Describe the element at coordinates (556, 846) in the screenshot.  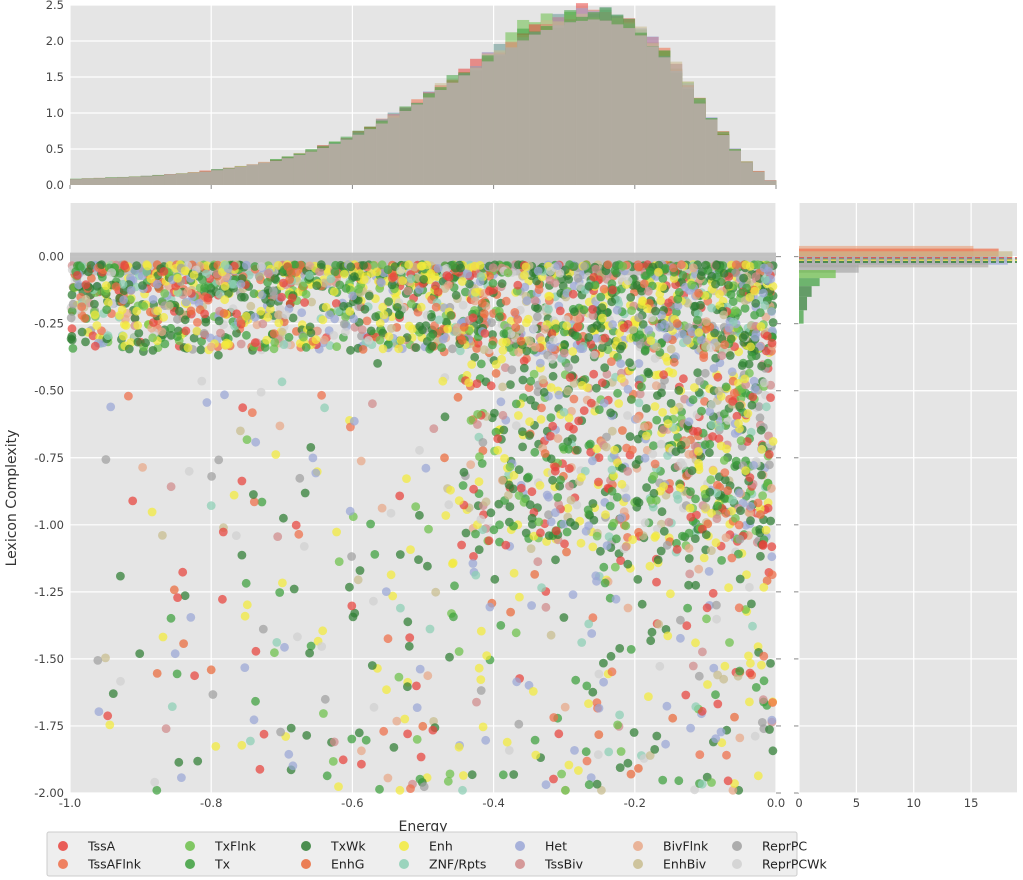
I see `legend-label: Het` at that location.